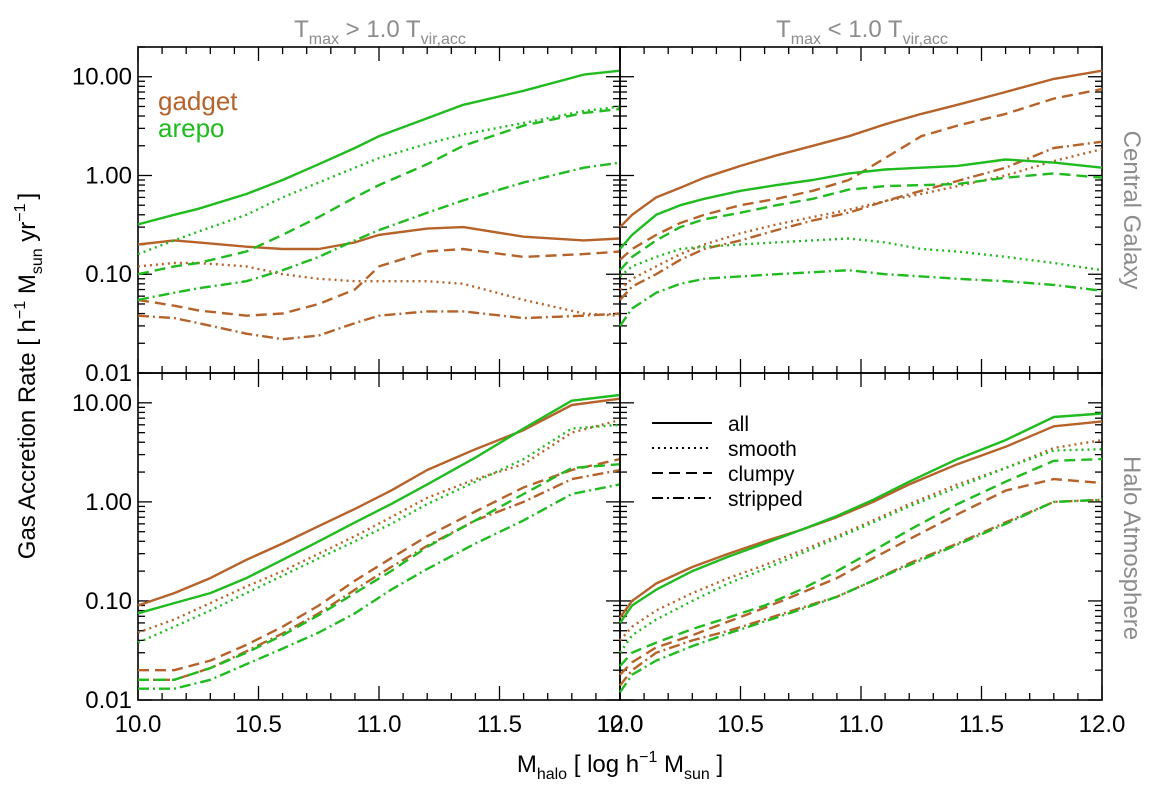 This screenshot has width=1149, height=785. I want to click on column-title-high-temp: Tmax > 1.0 Tvir,acc, so click(380, 32).